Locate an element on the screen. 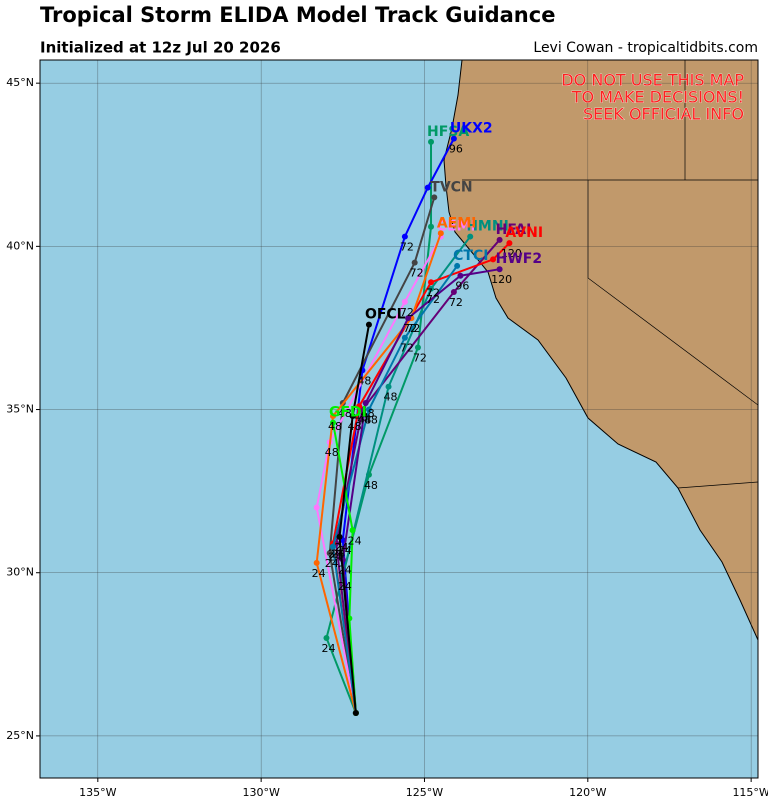 The width and height of the screenshot is (768, 805). y-tick-label: 30°N is located at coordinates (20, 572).